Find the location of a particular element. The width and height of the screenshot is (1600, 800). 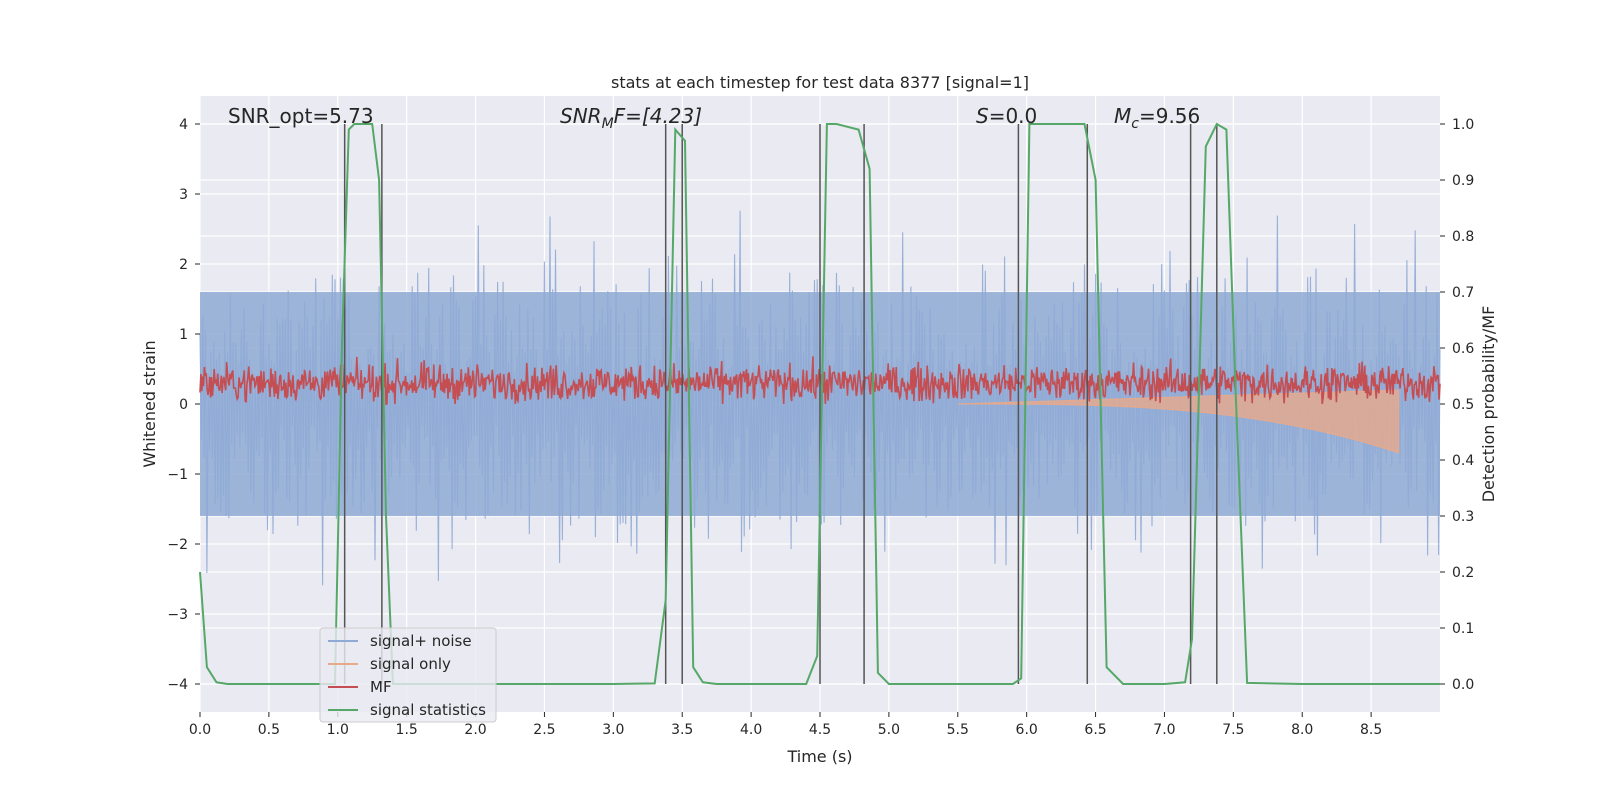

y-right-tick-label-6: 0.6 is located at coordinates (1463, 349).